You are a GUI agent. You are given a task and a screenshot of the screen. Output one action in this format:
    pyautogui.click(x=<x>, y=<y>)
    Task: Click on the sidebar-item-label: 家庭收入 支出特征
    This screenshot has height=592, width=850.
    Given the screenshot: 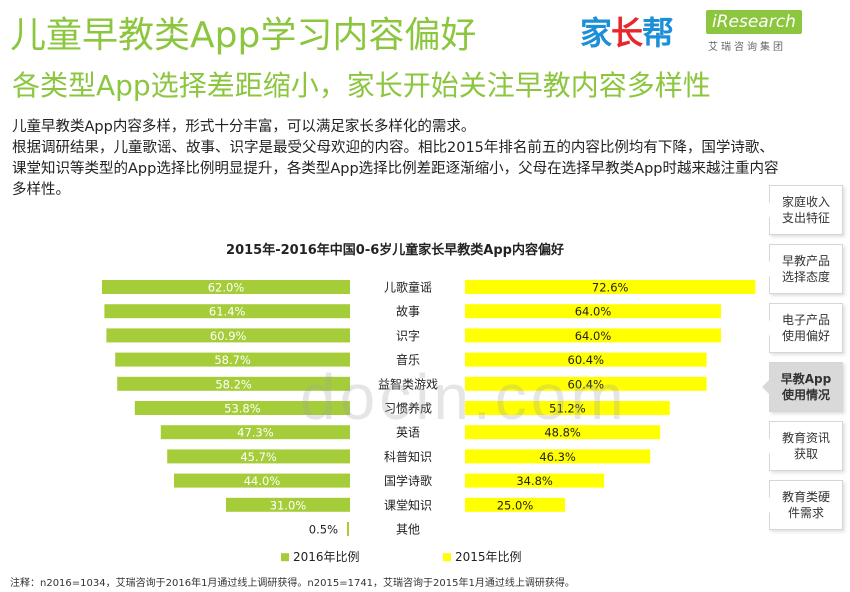 What is the action you would take?
    pyautogui.click(x=805, y=210)
    